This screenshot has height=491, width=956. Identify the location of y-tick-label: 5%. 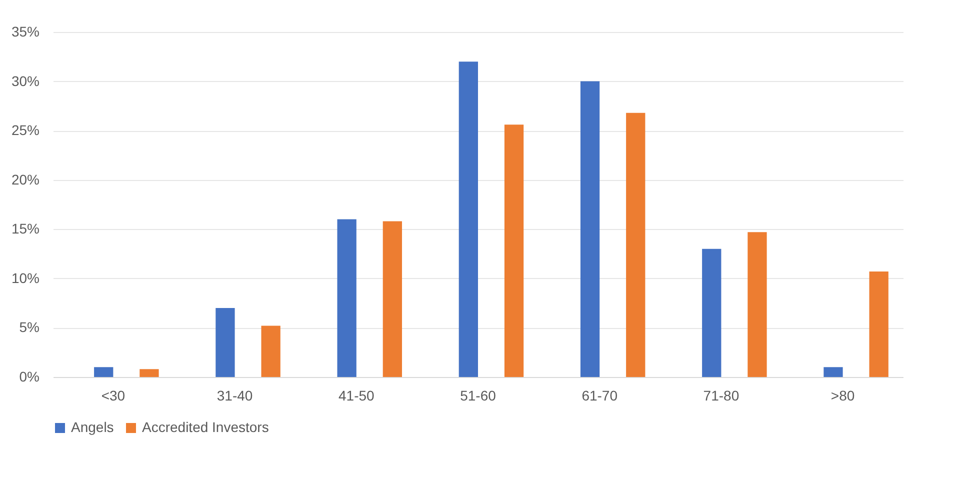
(29, 327).